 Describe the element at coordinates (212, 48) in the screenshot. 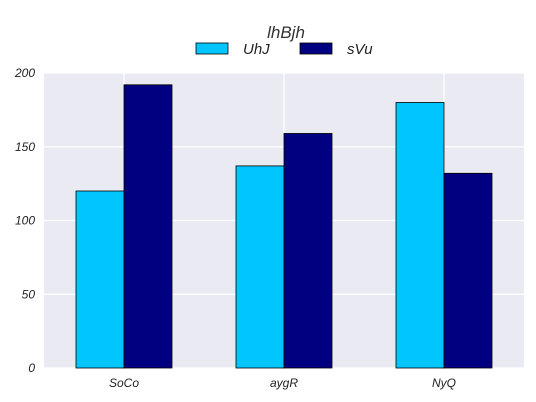

I see `legend-swatch-uhj` at that location.